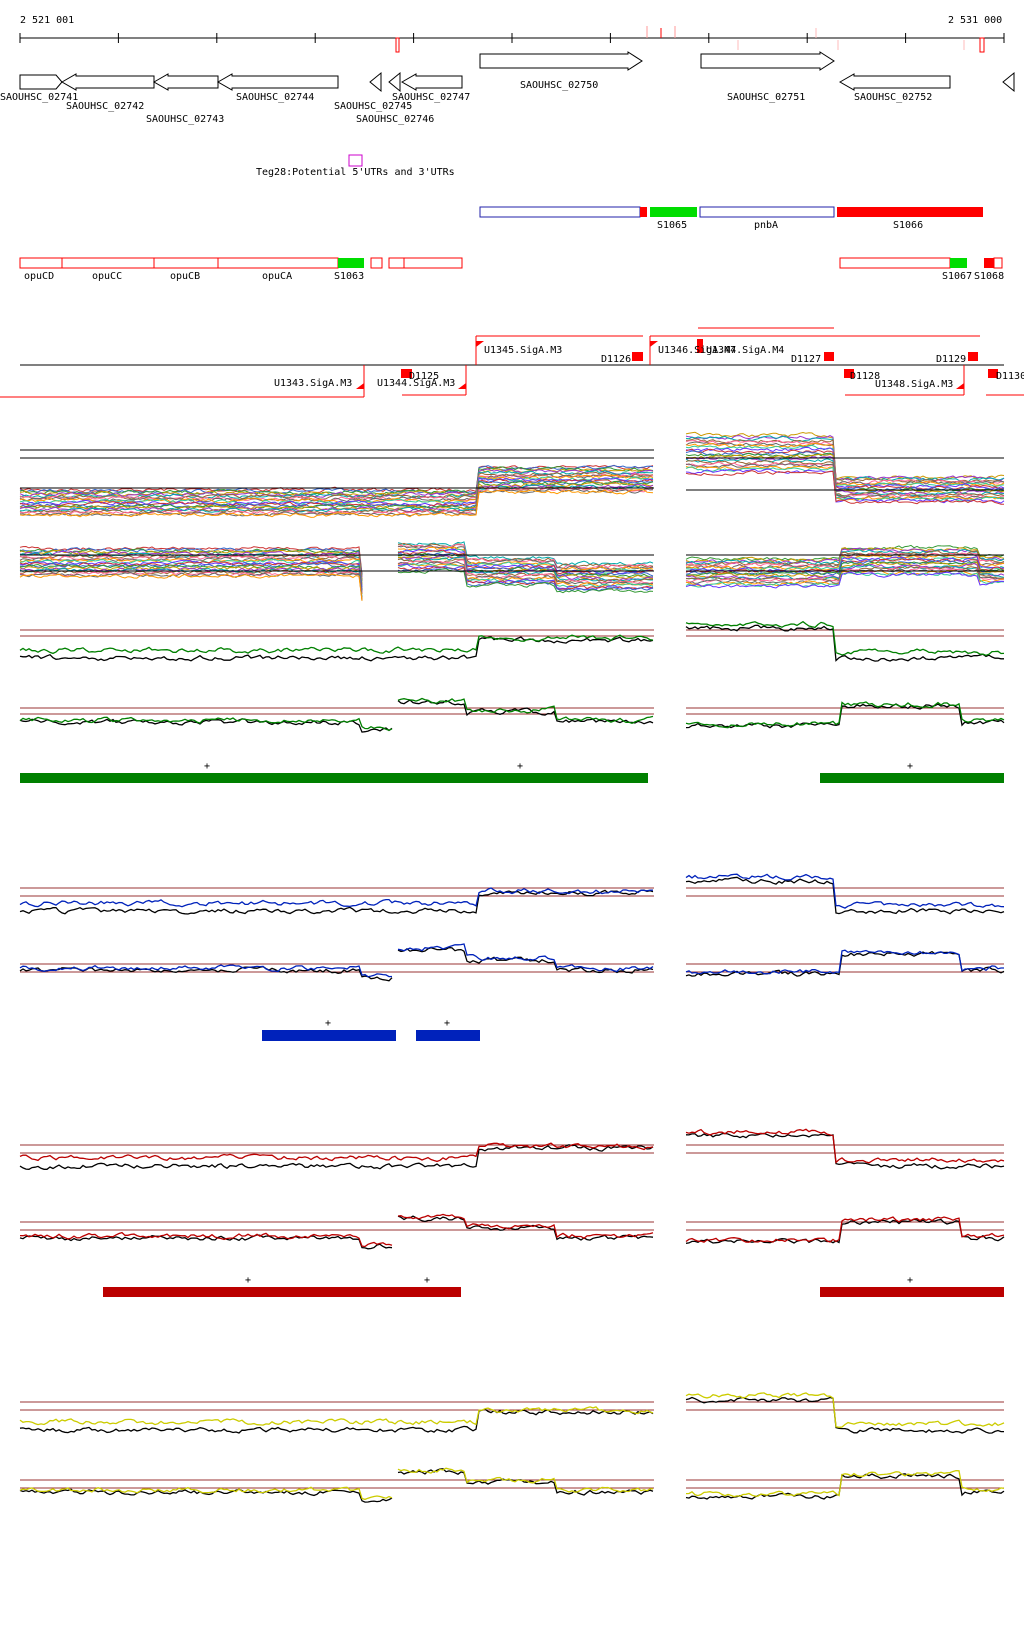 The image size is (1024, 1645). I want to click on gene-label: SAOUHSC_02744, so click(275, 97).